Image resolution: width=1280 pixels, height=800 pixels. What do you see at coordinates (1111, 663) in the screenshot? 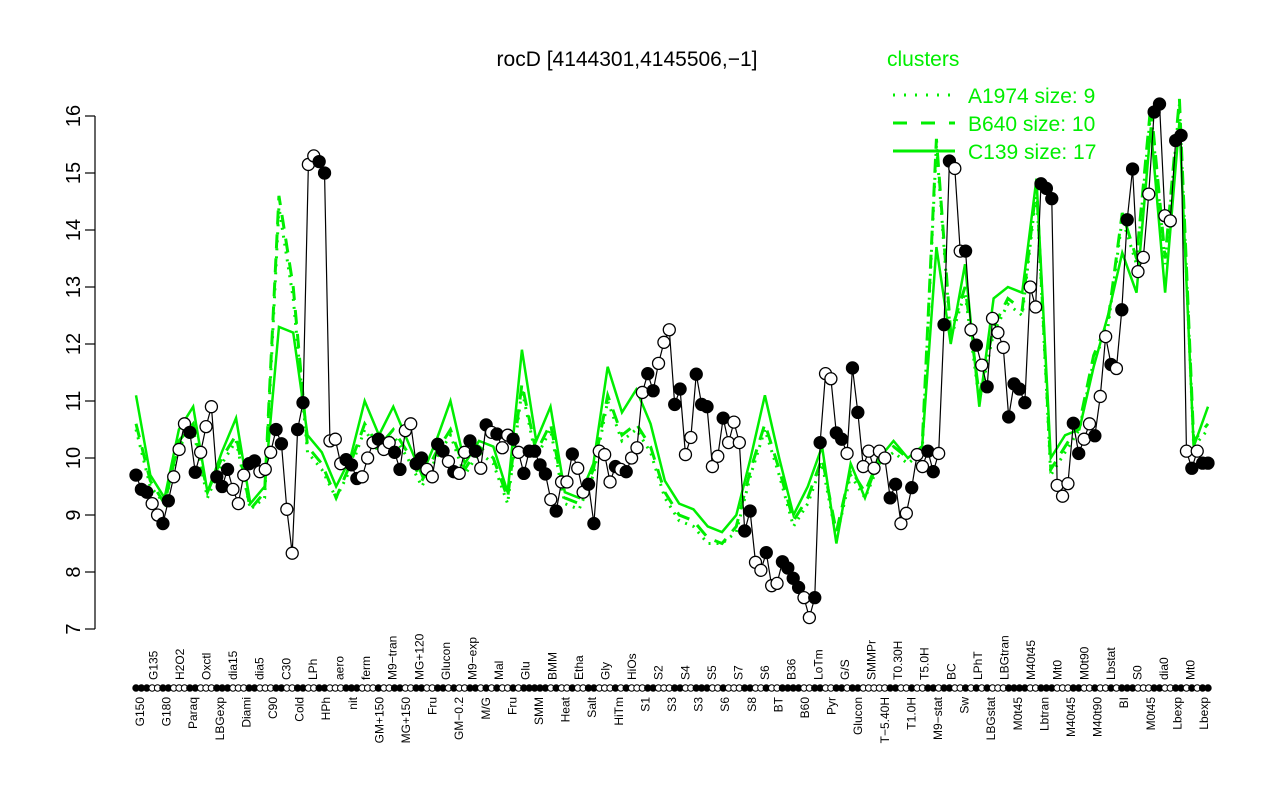
I see `x-tick-label: Lbstat` at bounding box center [1111, 663].